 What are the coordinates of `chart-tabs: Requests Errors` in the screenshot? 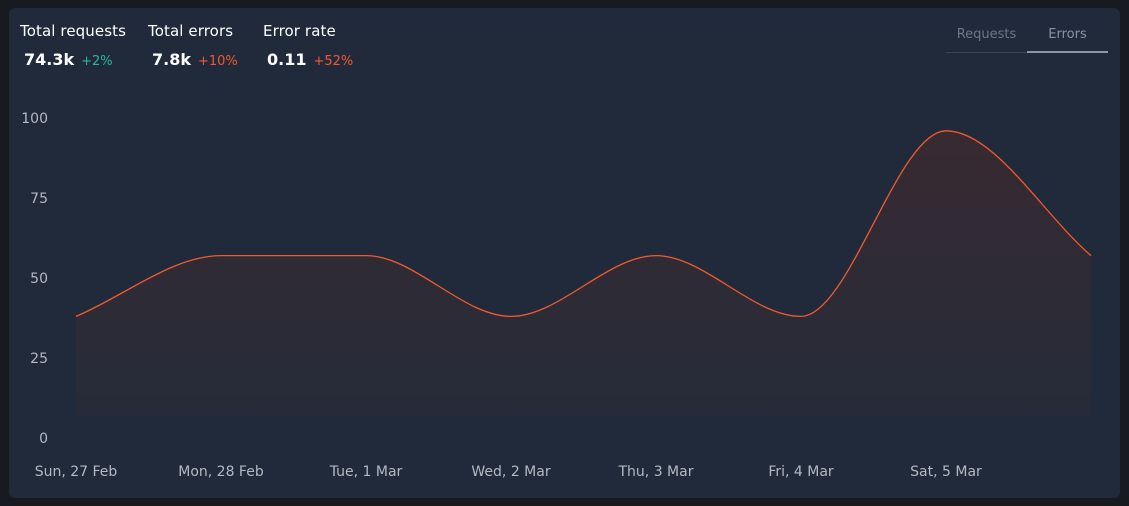 It's located at (1027, 38).